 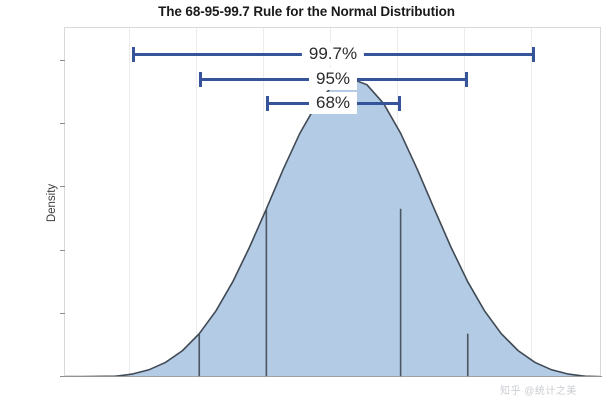 I want to click on annotation-bar-68: 68%, so click(x=333, y=103).